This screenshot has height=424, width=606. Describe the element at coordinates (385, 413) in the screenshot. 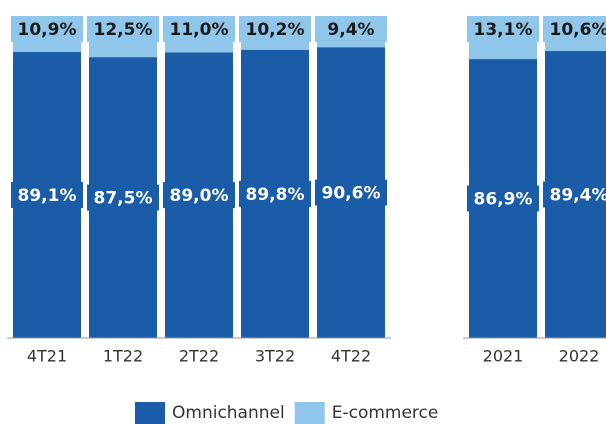

I see `legend-label: E-commerce` at that location.